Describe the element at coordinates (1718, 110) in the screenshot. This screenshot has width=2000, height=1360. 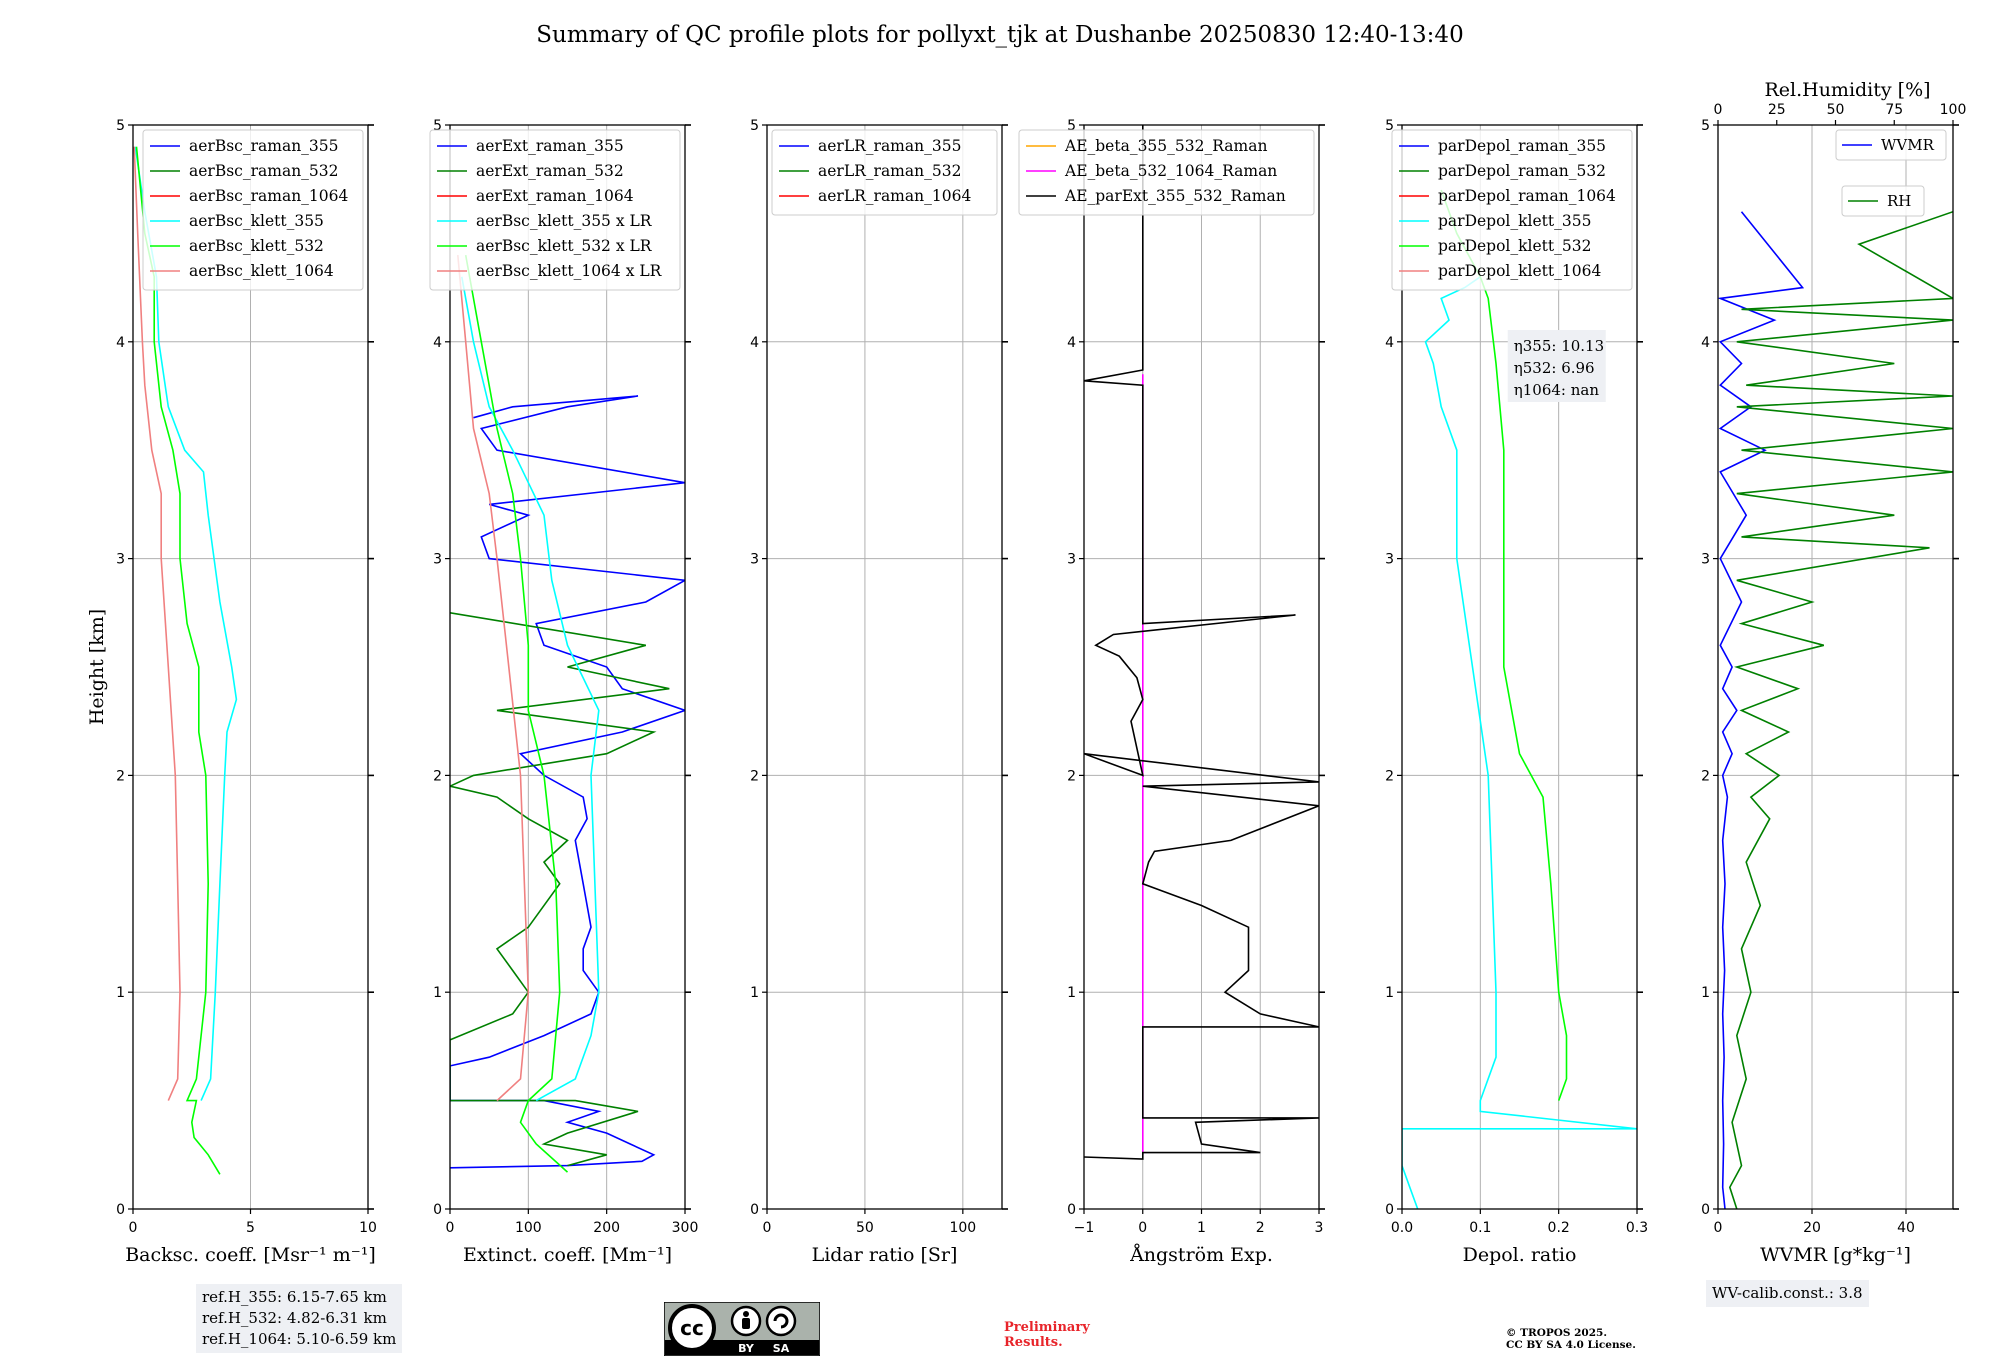
I see `top-x-tick-label: 0` at that location.